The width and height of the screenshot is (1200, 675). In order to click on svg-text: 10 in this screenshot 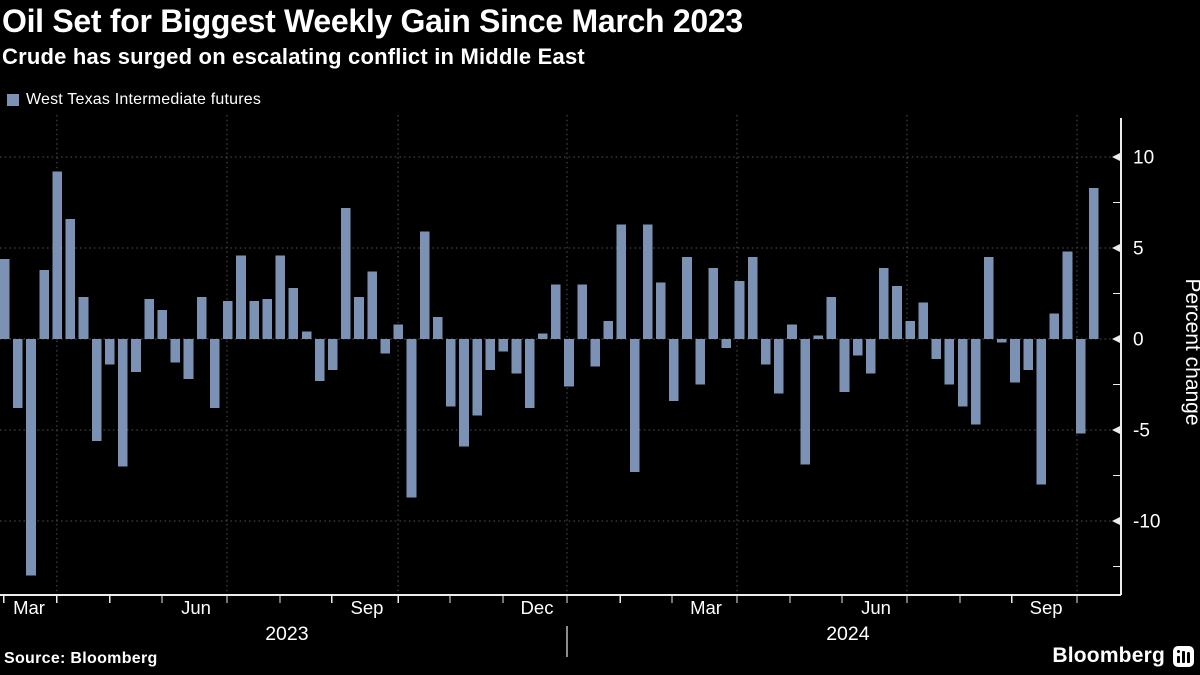, I will do `click(1143, 158)`.